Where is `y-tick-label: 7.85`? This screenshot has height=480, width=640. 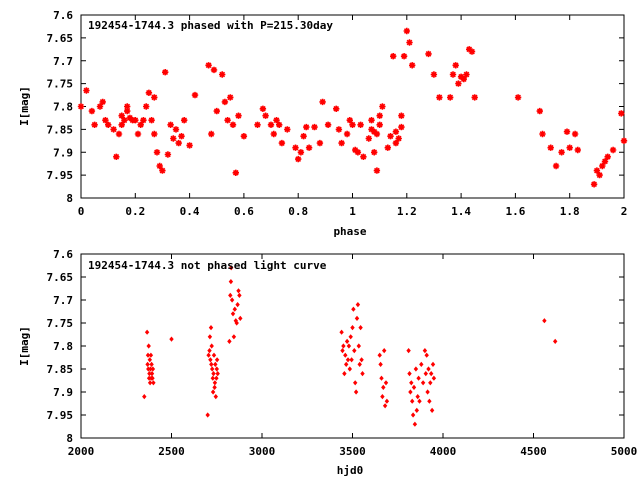 y-tick-label: 7.85 is located at coordinates (60, 369).